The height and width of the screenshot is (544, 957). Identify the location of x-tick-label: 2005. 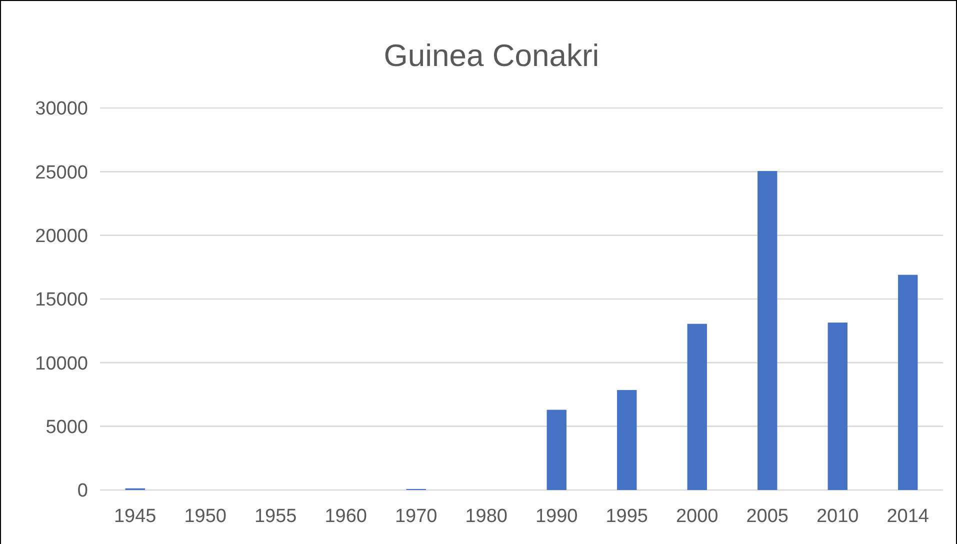
(767, 516).